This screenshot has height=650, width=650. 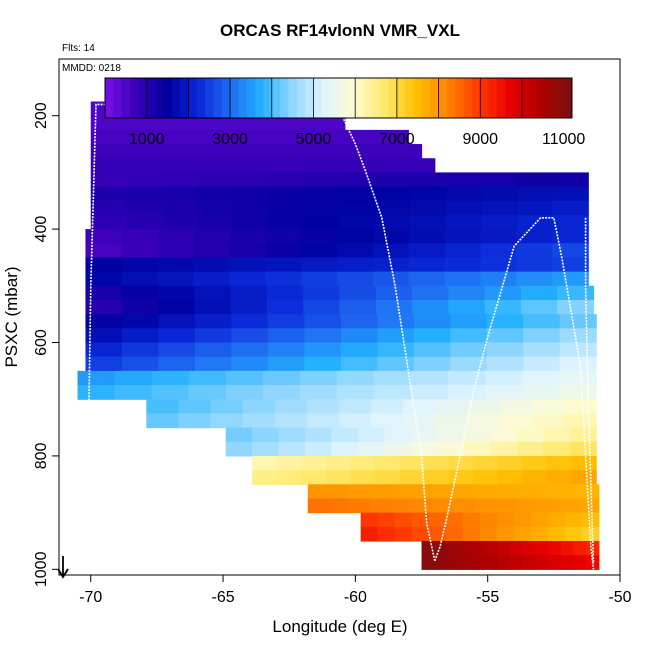 What do you see at coordinates (90, 597) in the screenshot?
I see `x-tick-label: -70` at bounding box center [90, 597].